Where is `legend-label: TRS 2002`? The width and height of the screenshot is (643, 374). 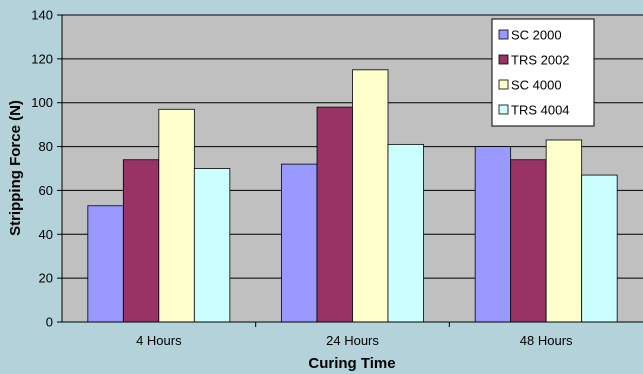 legend-label: TRS 2002 is located at coordinates (540, 60).